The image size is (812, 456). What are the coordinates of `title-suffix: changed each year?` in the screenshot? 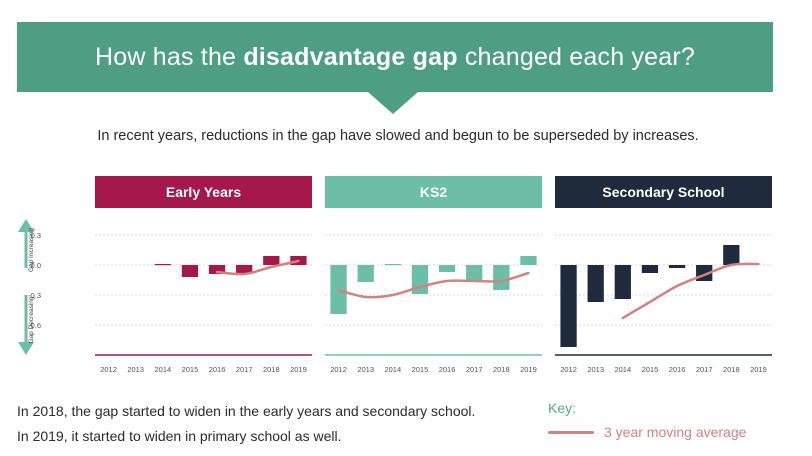 It's located at (576, 56).